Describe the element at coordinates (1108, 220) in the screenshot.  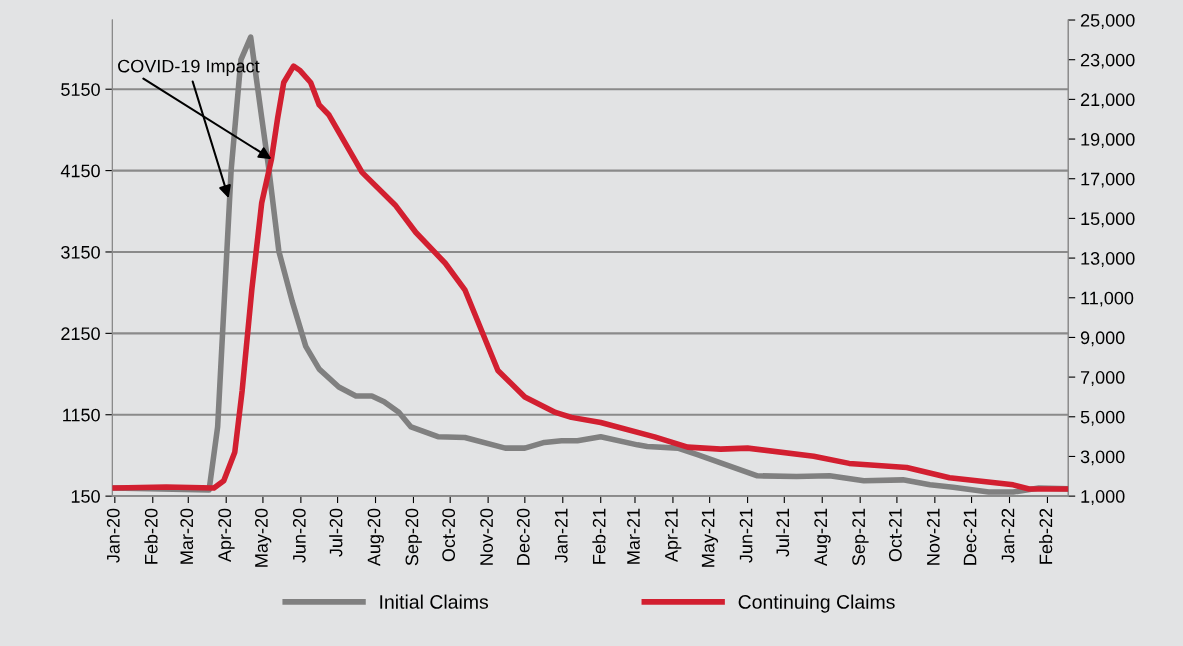
I see `y2-tick-label: 15,000` at that location.